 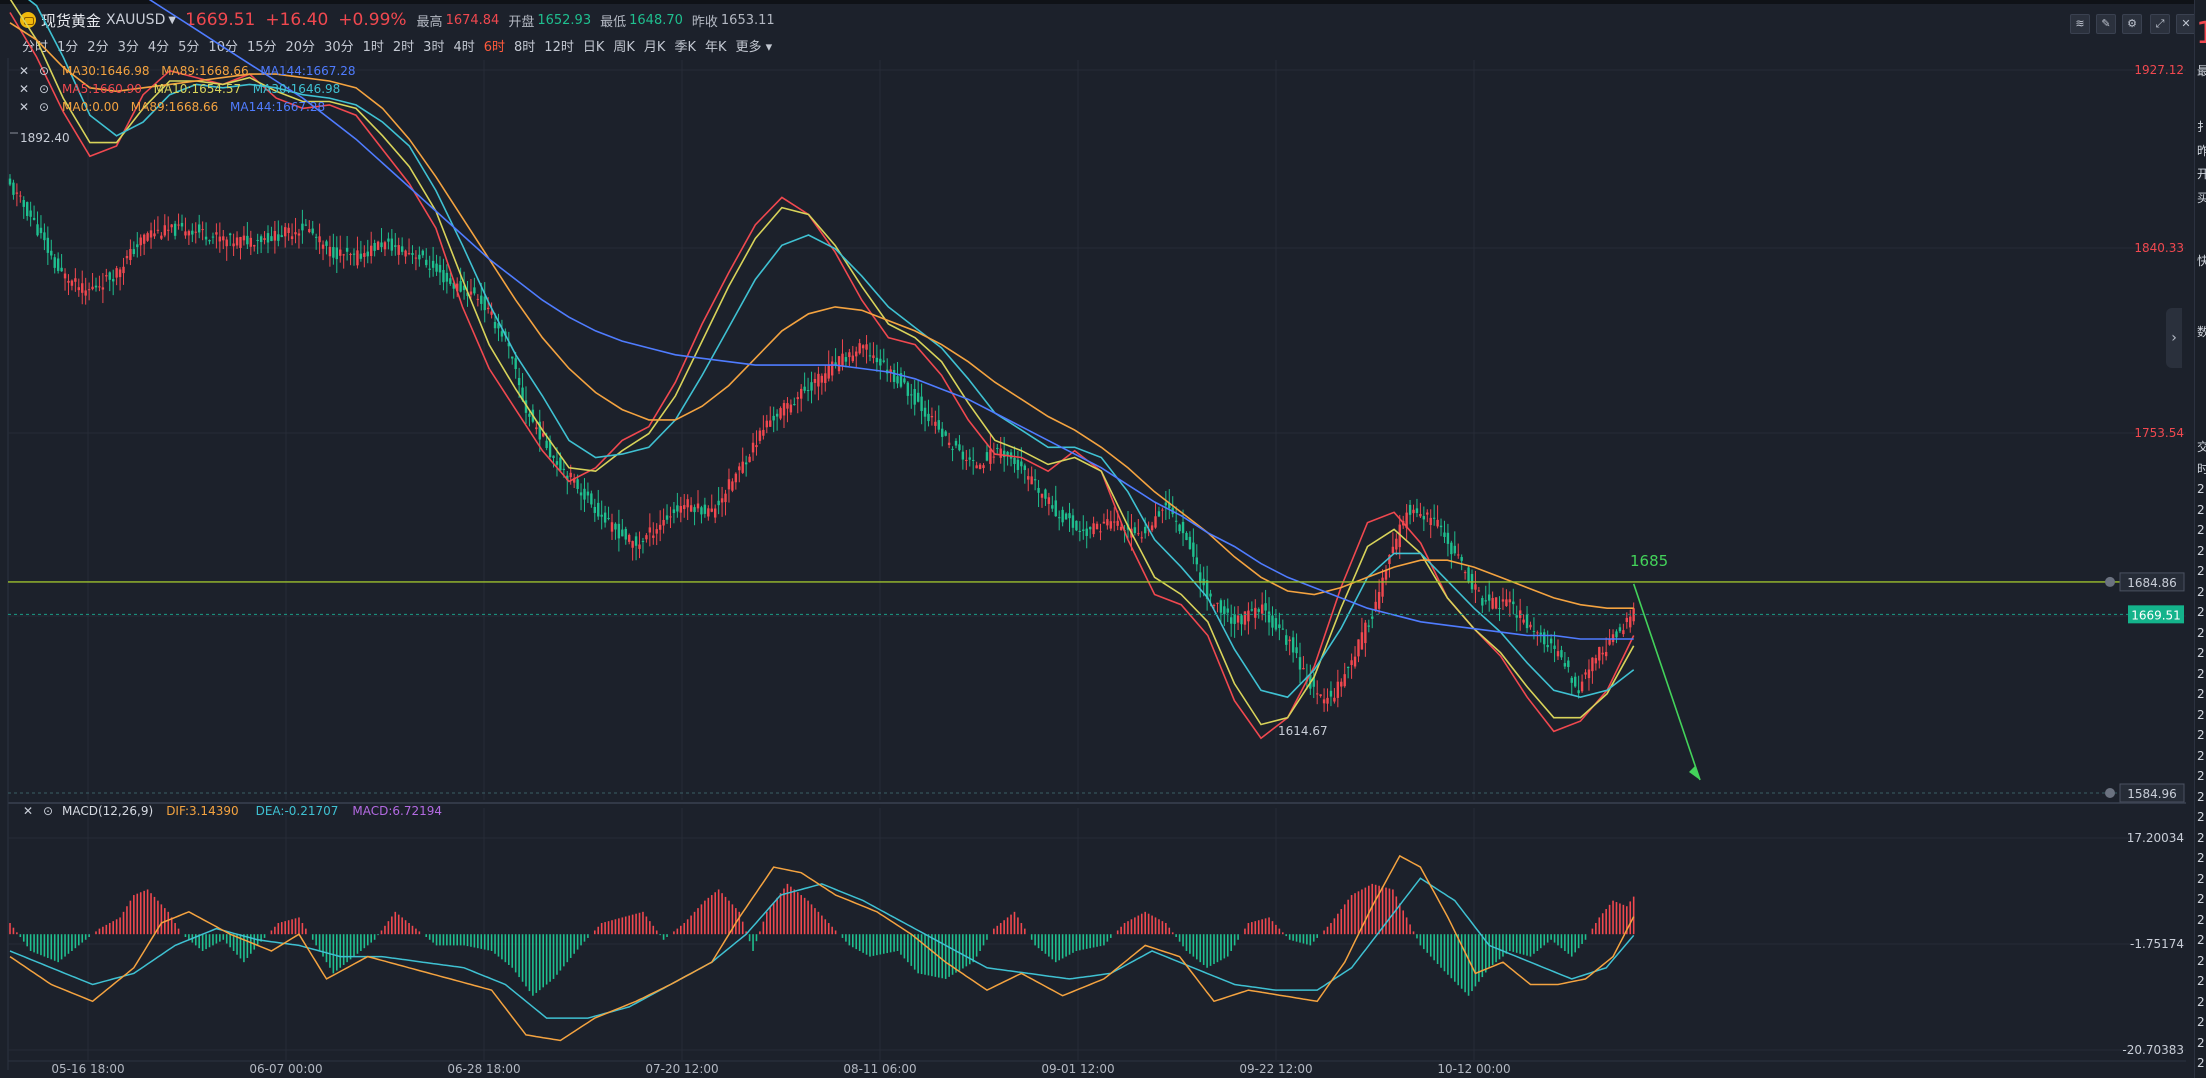 What do you see at coordinates (403, 47) in the screenshot?
I see `period-11: 2时` at bounding box center [403, 47].